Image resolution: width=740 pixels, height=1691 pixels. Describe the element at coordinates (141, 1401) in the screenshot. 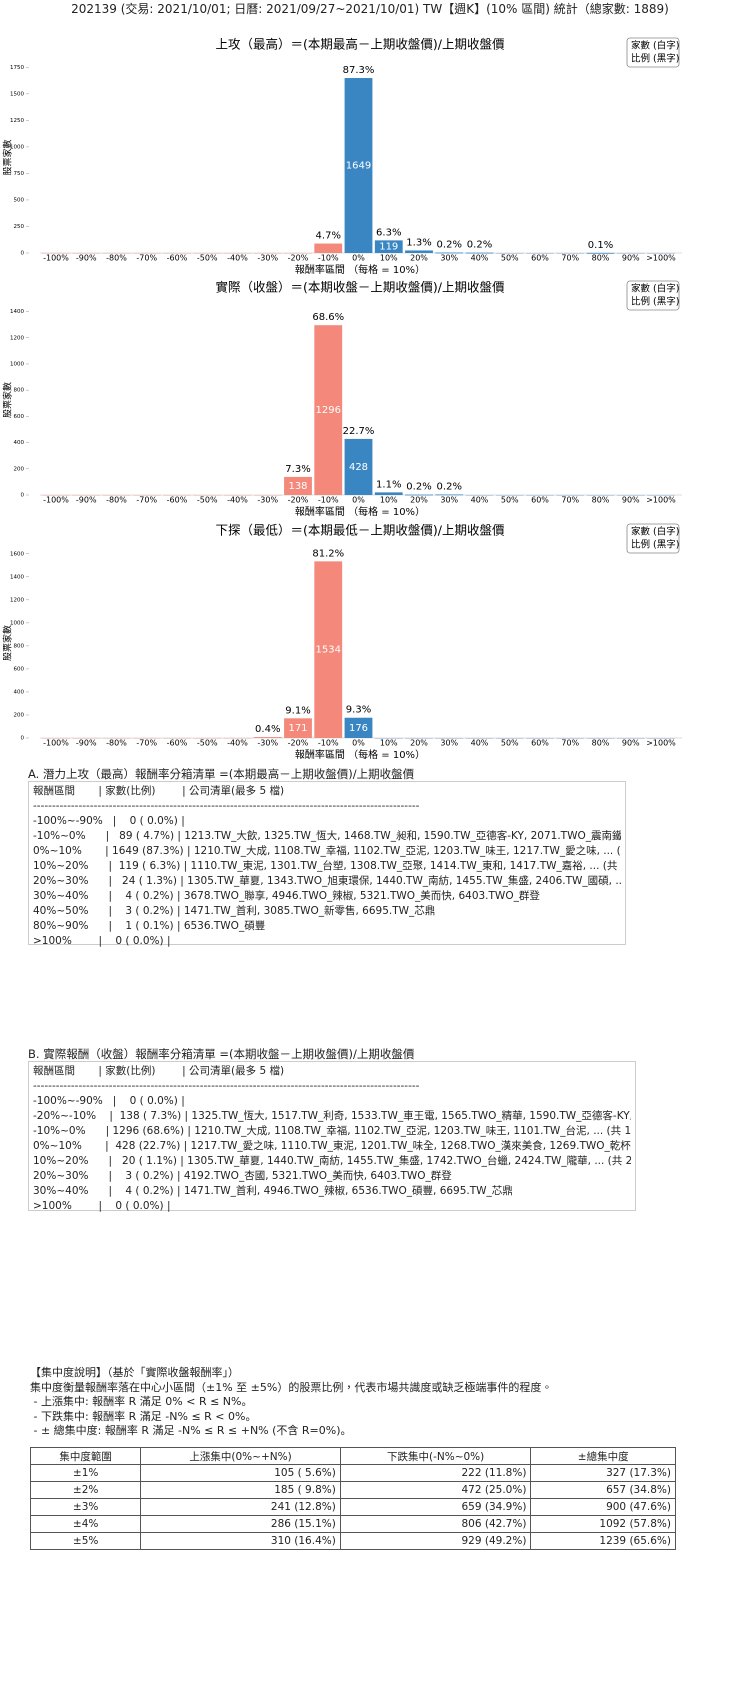

I see `note-line: - 上漲集中: 報酬率 R 滿足 0% < R ≤ N%。` at that location.